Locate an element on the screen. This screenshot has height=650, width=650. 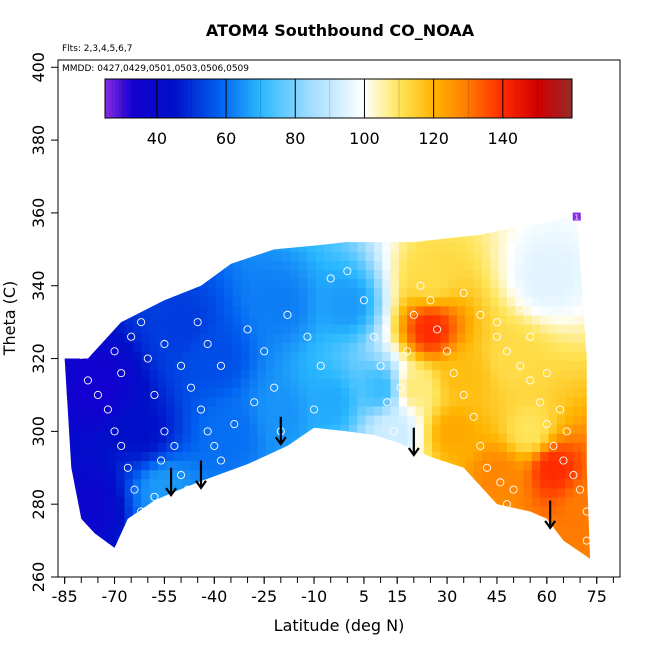
dates-annotation: MMDD: 0427,0429,0501,0503,0506,0509 is located at coordinates (155, 69).